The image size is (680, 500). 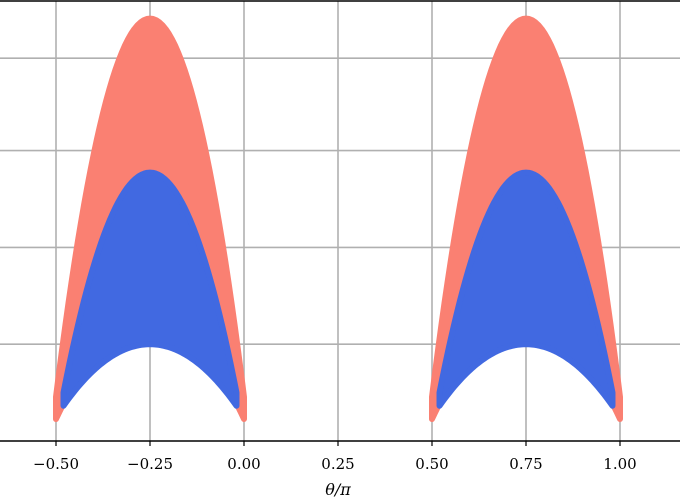 What do you see at coordinates (243, 464) in the screenshot?
I see `x-tick-label: 0.00` at bounding box center [243, 464].